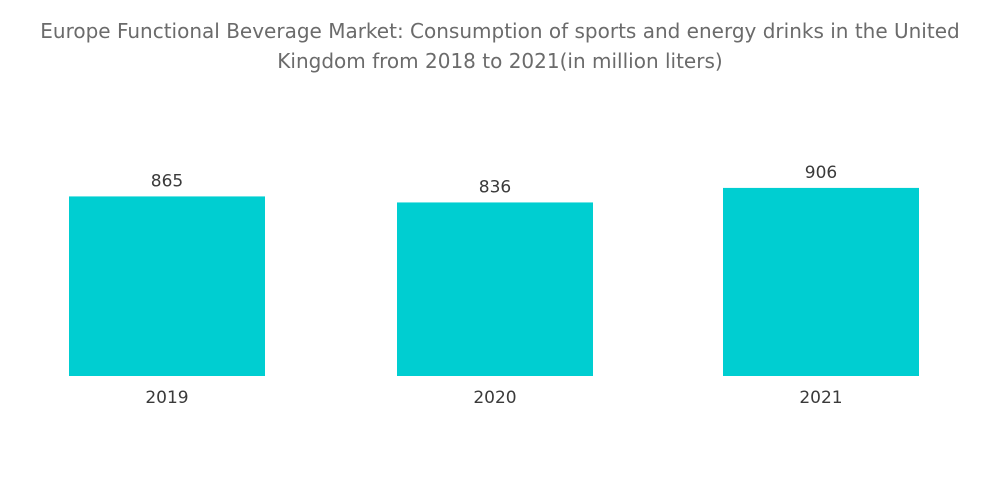  What do you see at coordinates (166, 398) in the screenshot?
I see `x-tick-label-2019: 2019` at bounding box center [166, 398].